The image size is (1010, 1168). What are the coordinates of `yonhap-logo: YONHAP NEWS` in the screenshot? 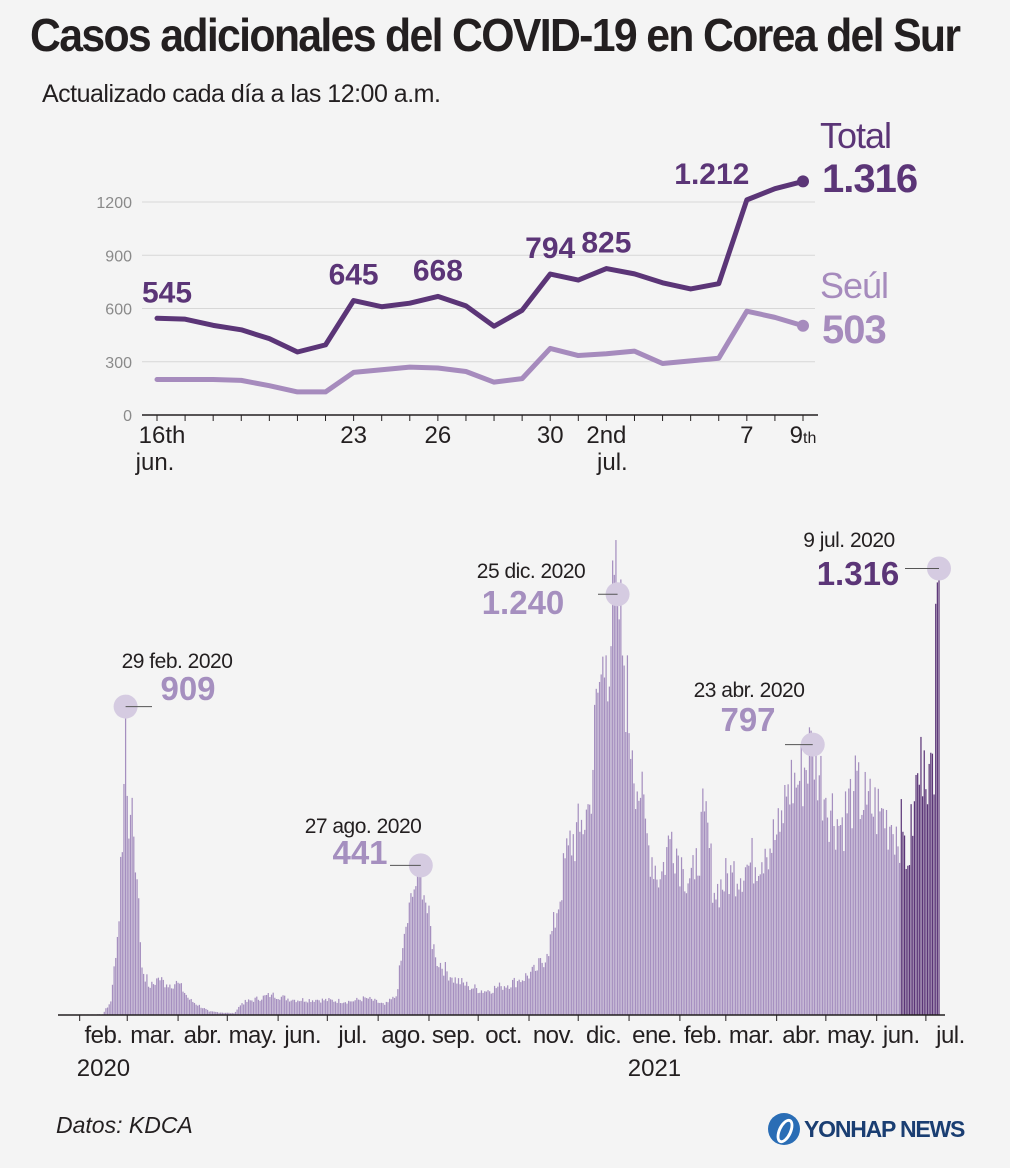 It's located at (866, 1129).